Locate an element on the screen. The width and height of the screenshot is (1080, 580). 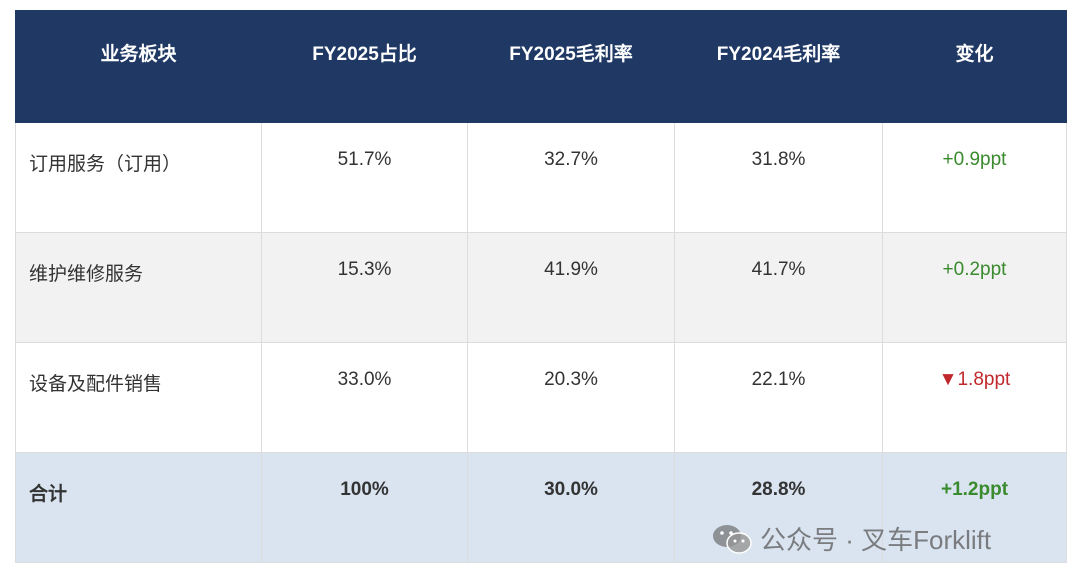
change-cell: +0.2ppt is located at coordinates (974, 287).